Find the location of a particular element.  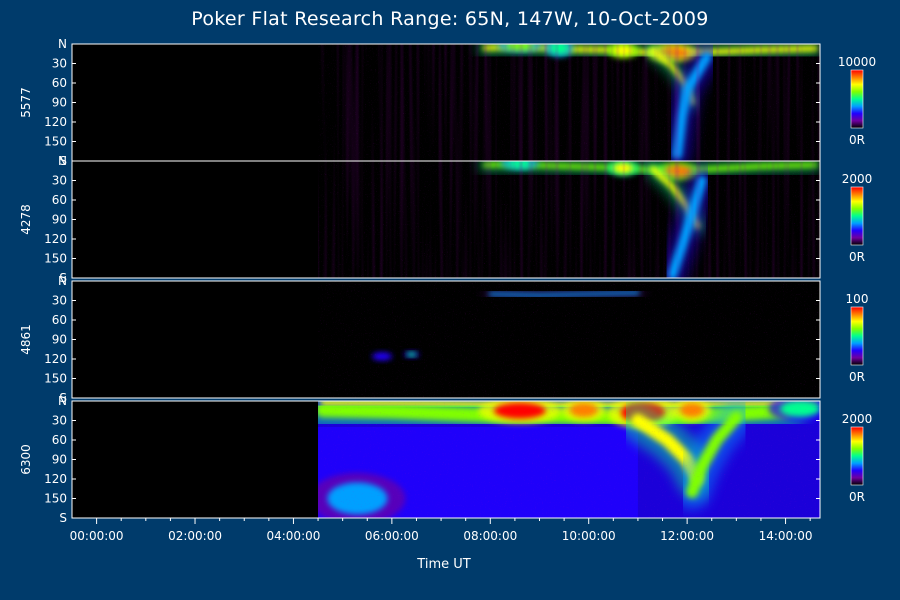

x-tick-label: 04:00:00 is located at coordinates (293, 536).